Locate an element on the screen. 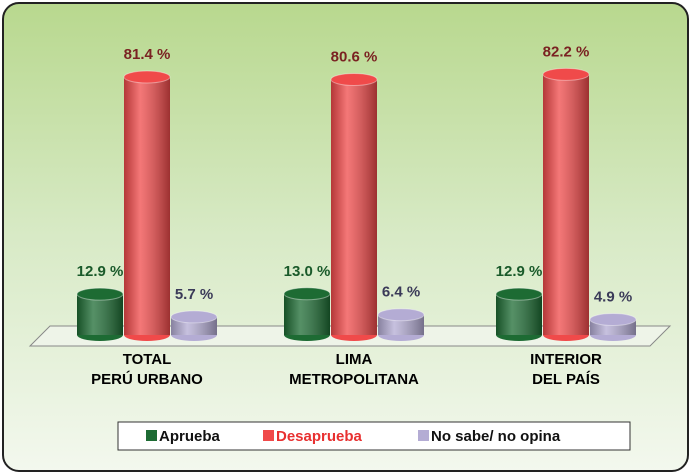 The image size is (691, 474). legend-label: Aprueba is located at coordinates (190, 436).